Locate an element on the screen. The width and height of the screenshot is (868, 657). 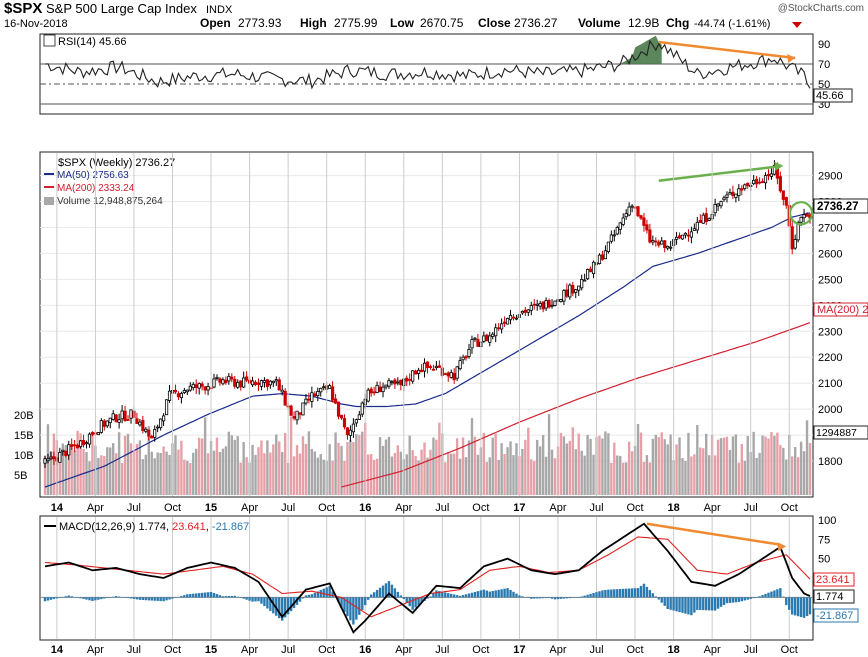
rsi-legend: RSI(14) 45.66 is located at coordinates (92, 42).